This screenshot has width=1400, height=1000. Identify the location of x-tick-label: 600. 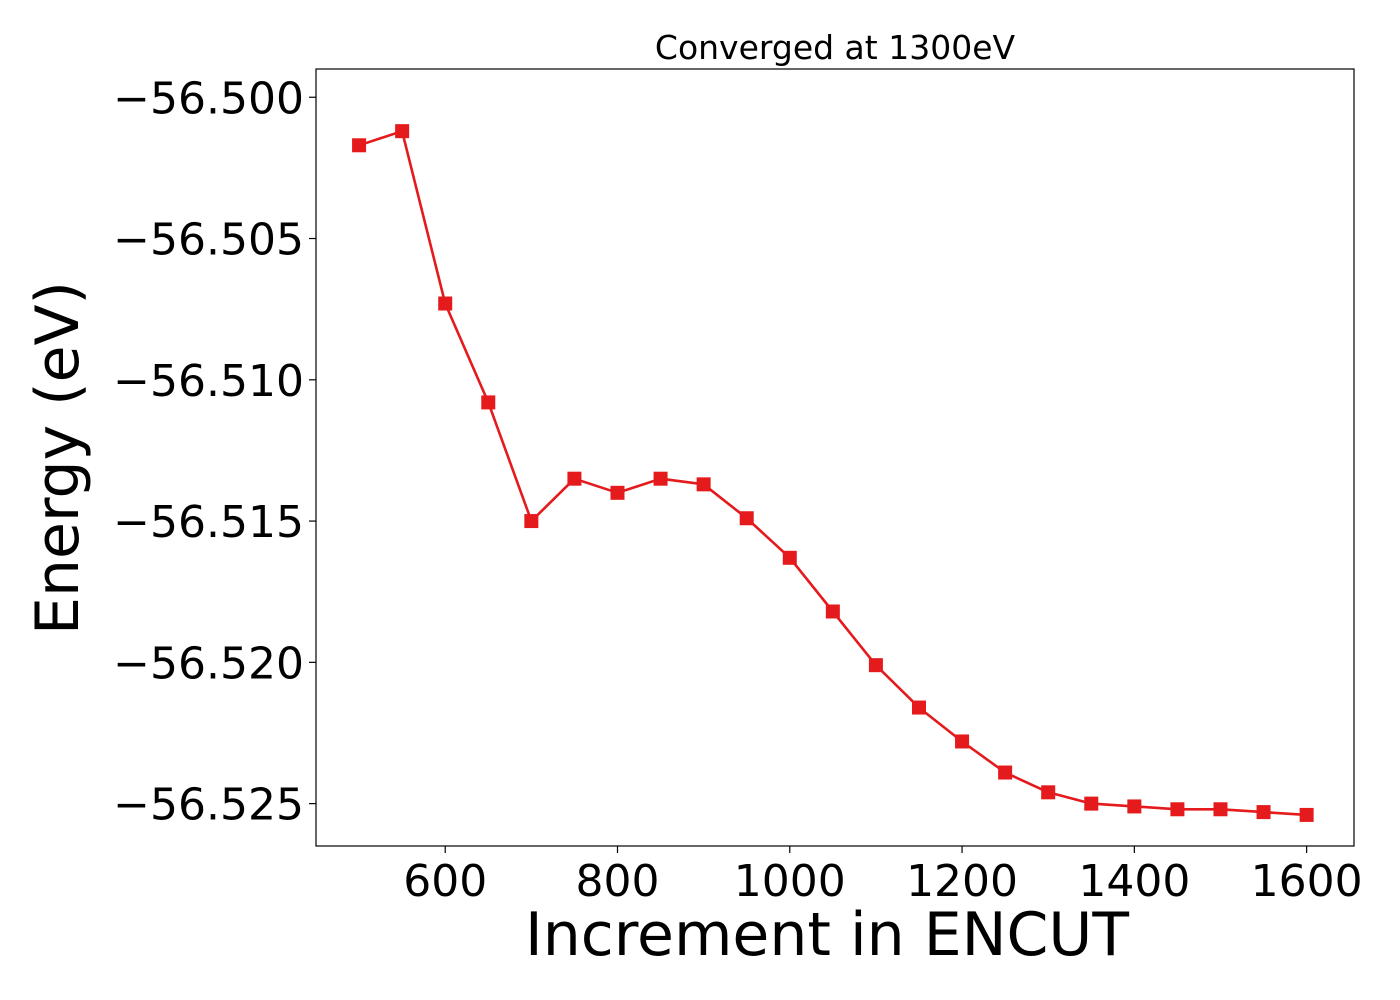
(445, 881).